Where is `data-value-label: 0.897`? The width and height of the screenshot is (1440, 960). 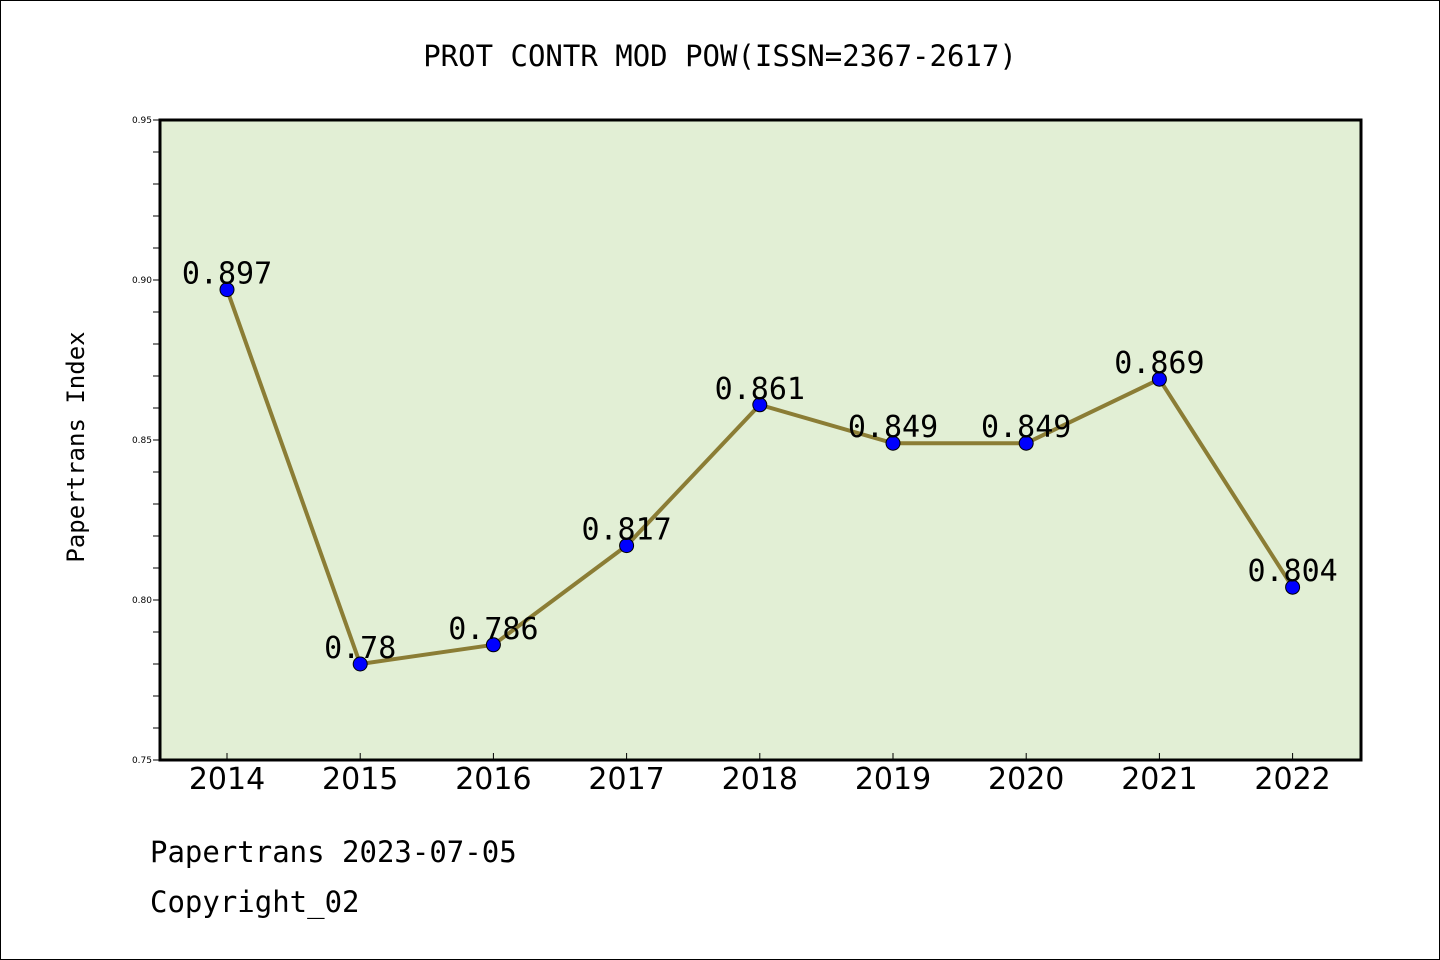 data-value-label: 0.897 is located at coordinates (227, 274).